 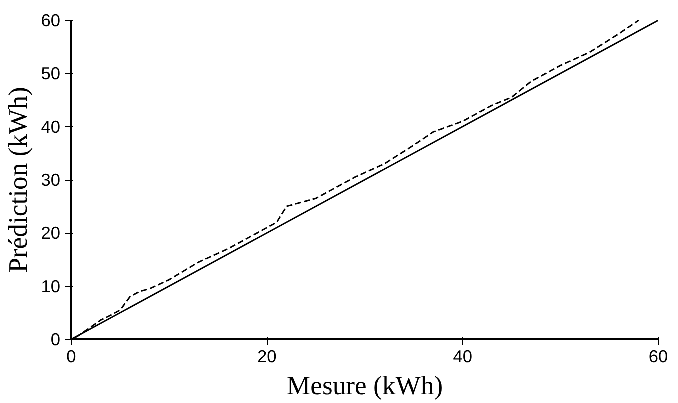 I want to click on y-tick-label: 40, so click(x=51, y=126).